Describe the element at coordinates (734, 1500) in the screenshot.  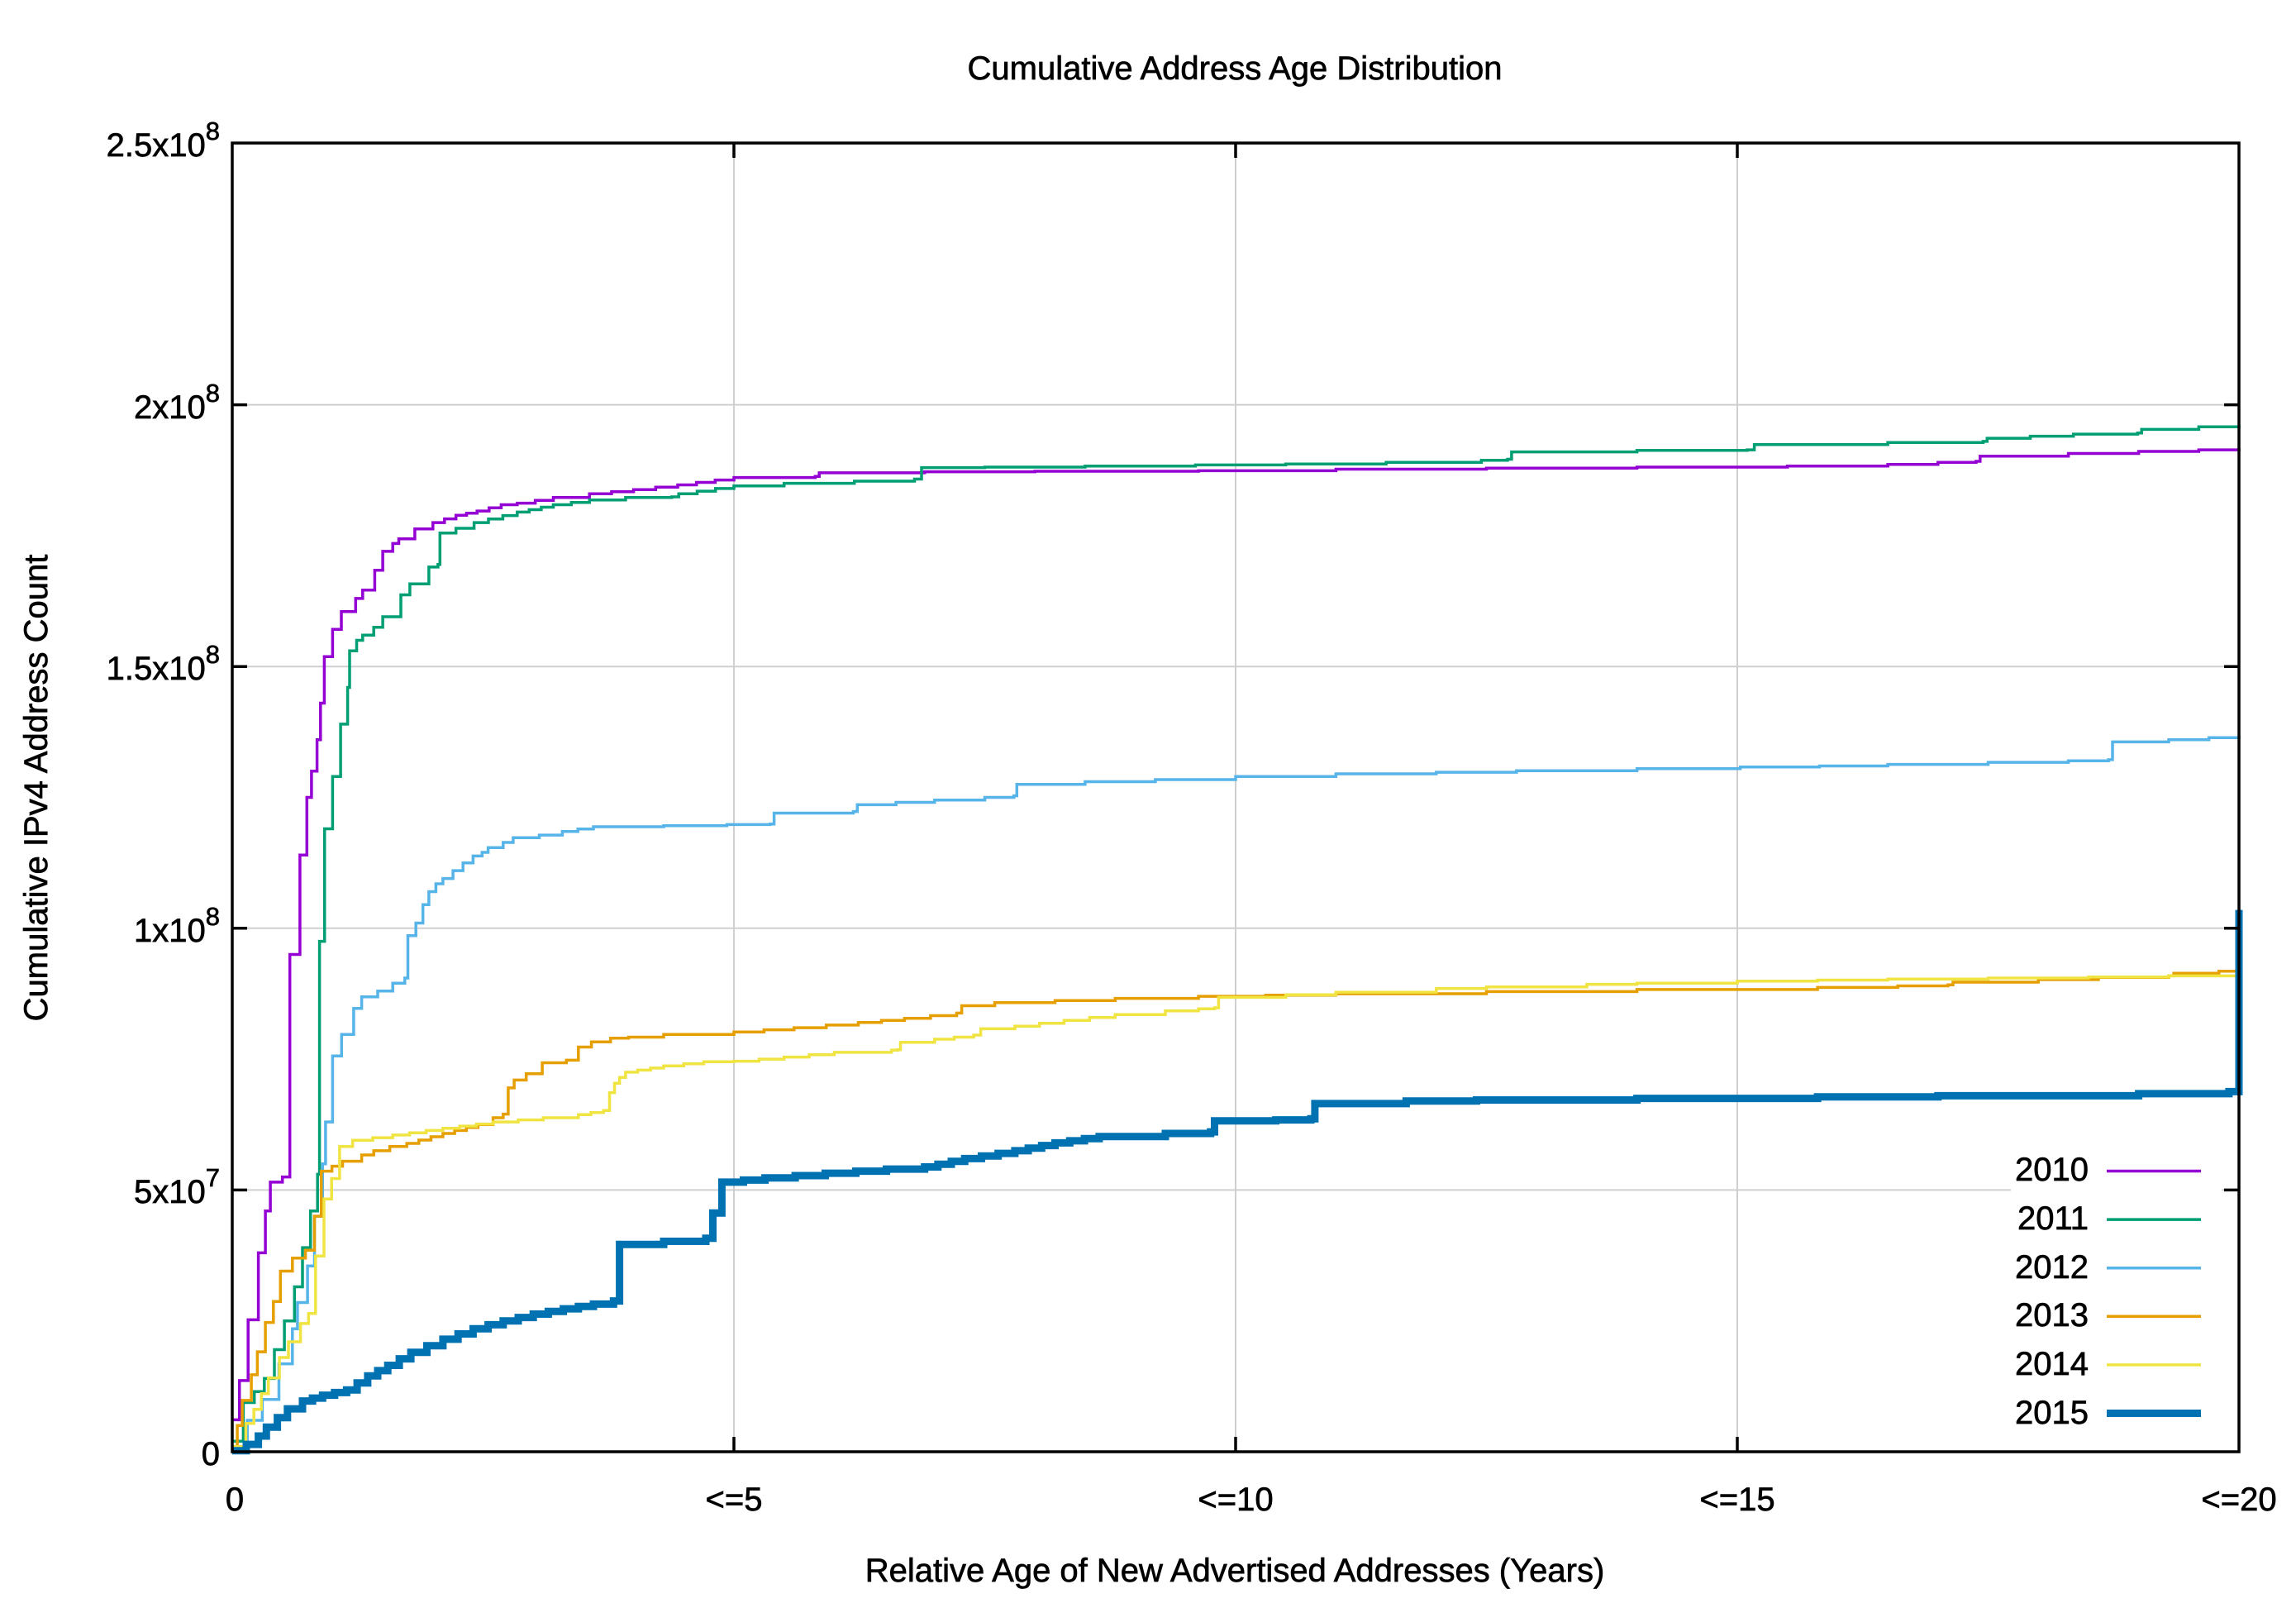
I see `svg-text: <=5` at that location.